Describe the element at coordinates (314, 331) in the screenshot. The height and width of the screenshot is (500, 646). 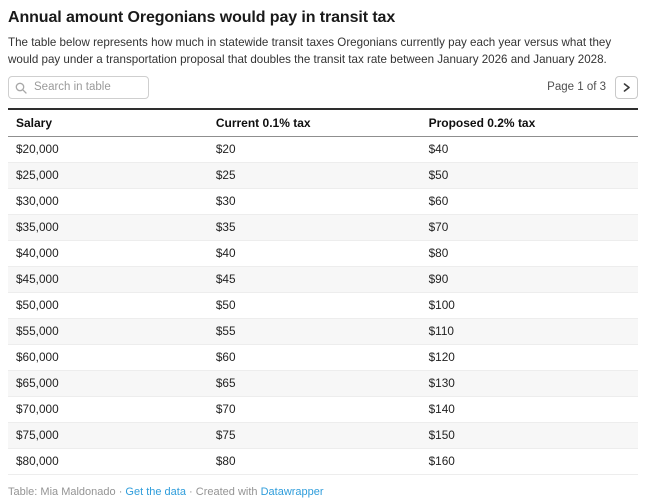
I see `current-tax-cell: $55` at that location.